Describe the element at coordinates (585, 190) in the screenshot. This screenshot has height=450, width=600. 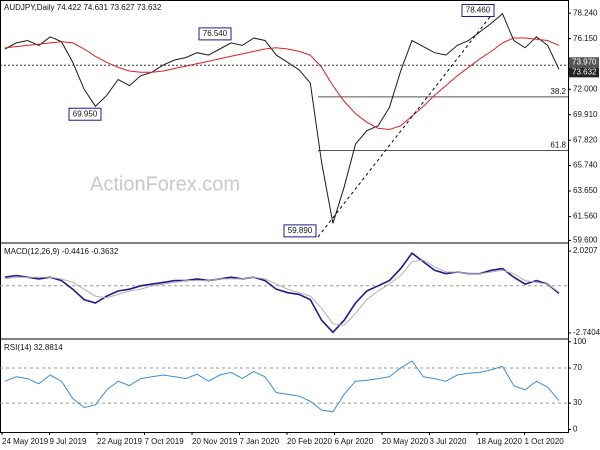
I see `y-tick-label: 63.650` at that location.